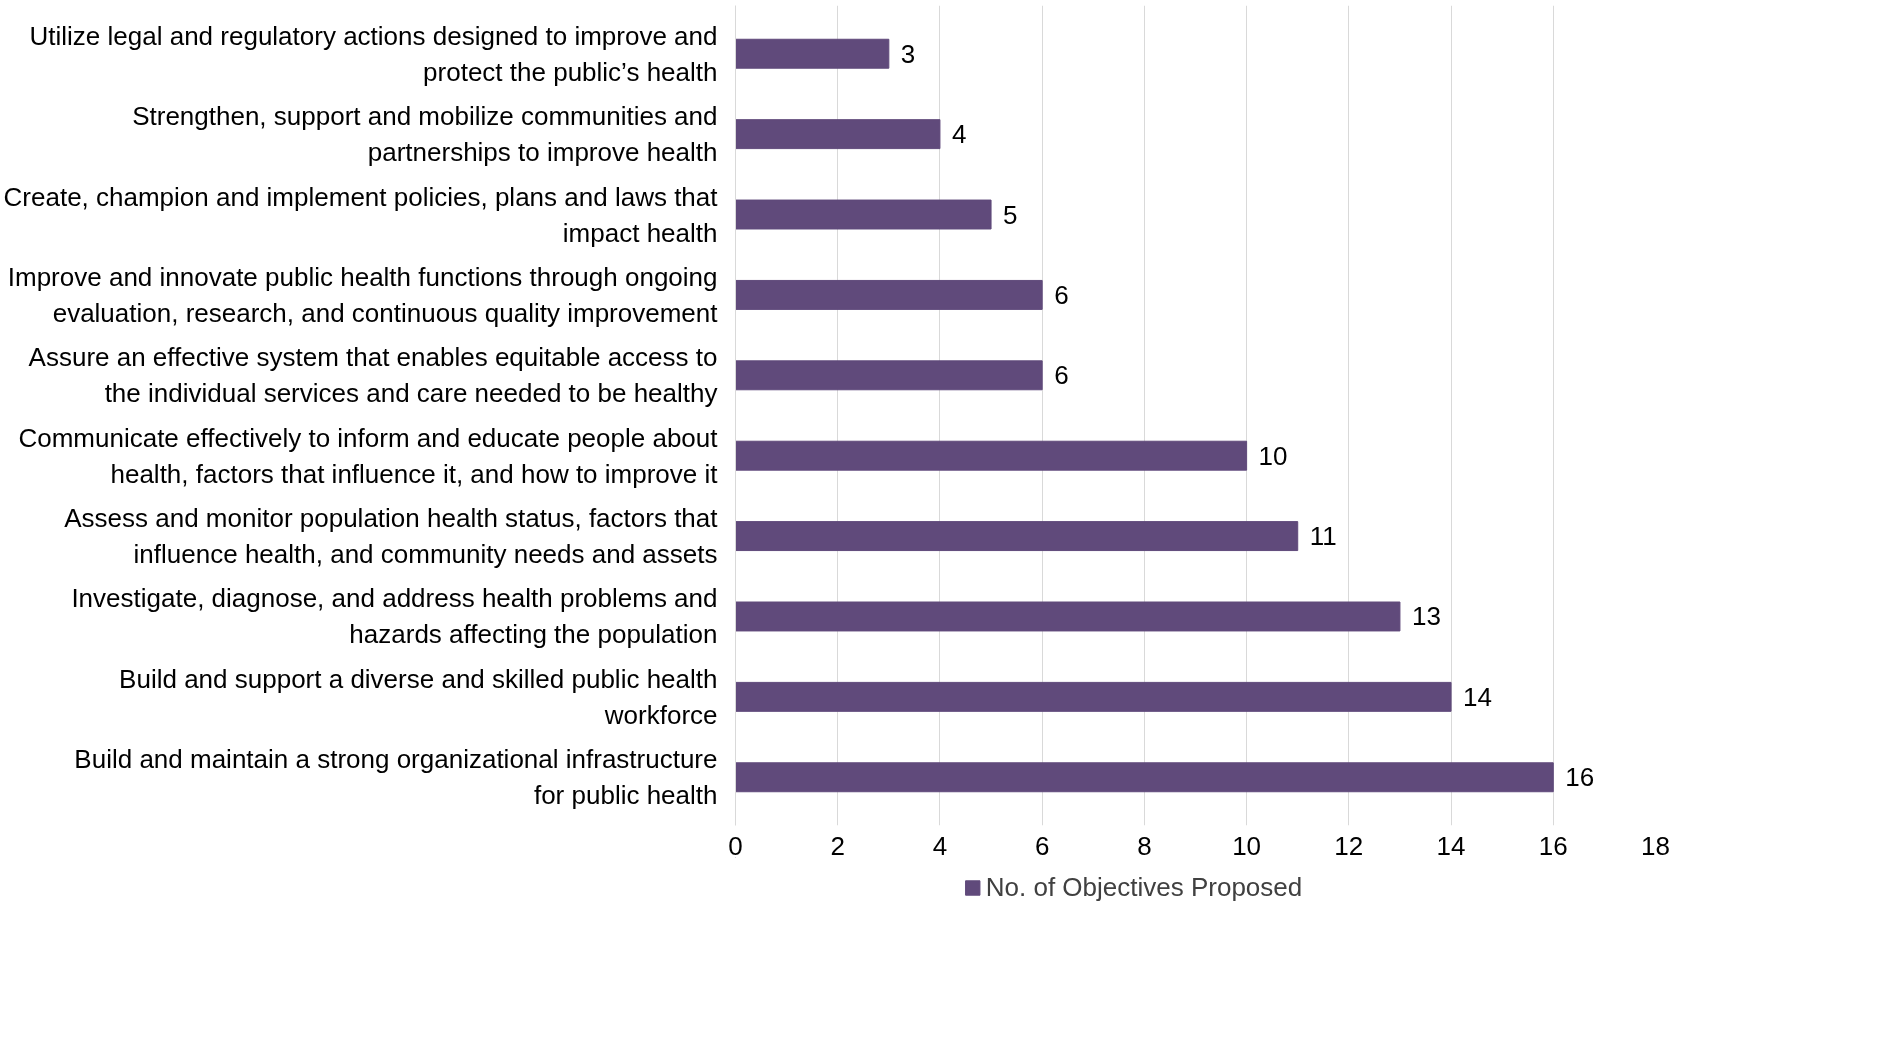  What do you see at coordinates (425, 134) in the screenshot?
I see `y-tick-label: Strengthen, support and mobilize communities and partnerships to improve health` at bounding box center [425, 134].